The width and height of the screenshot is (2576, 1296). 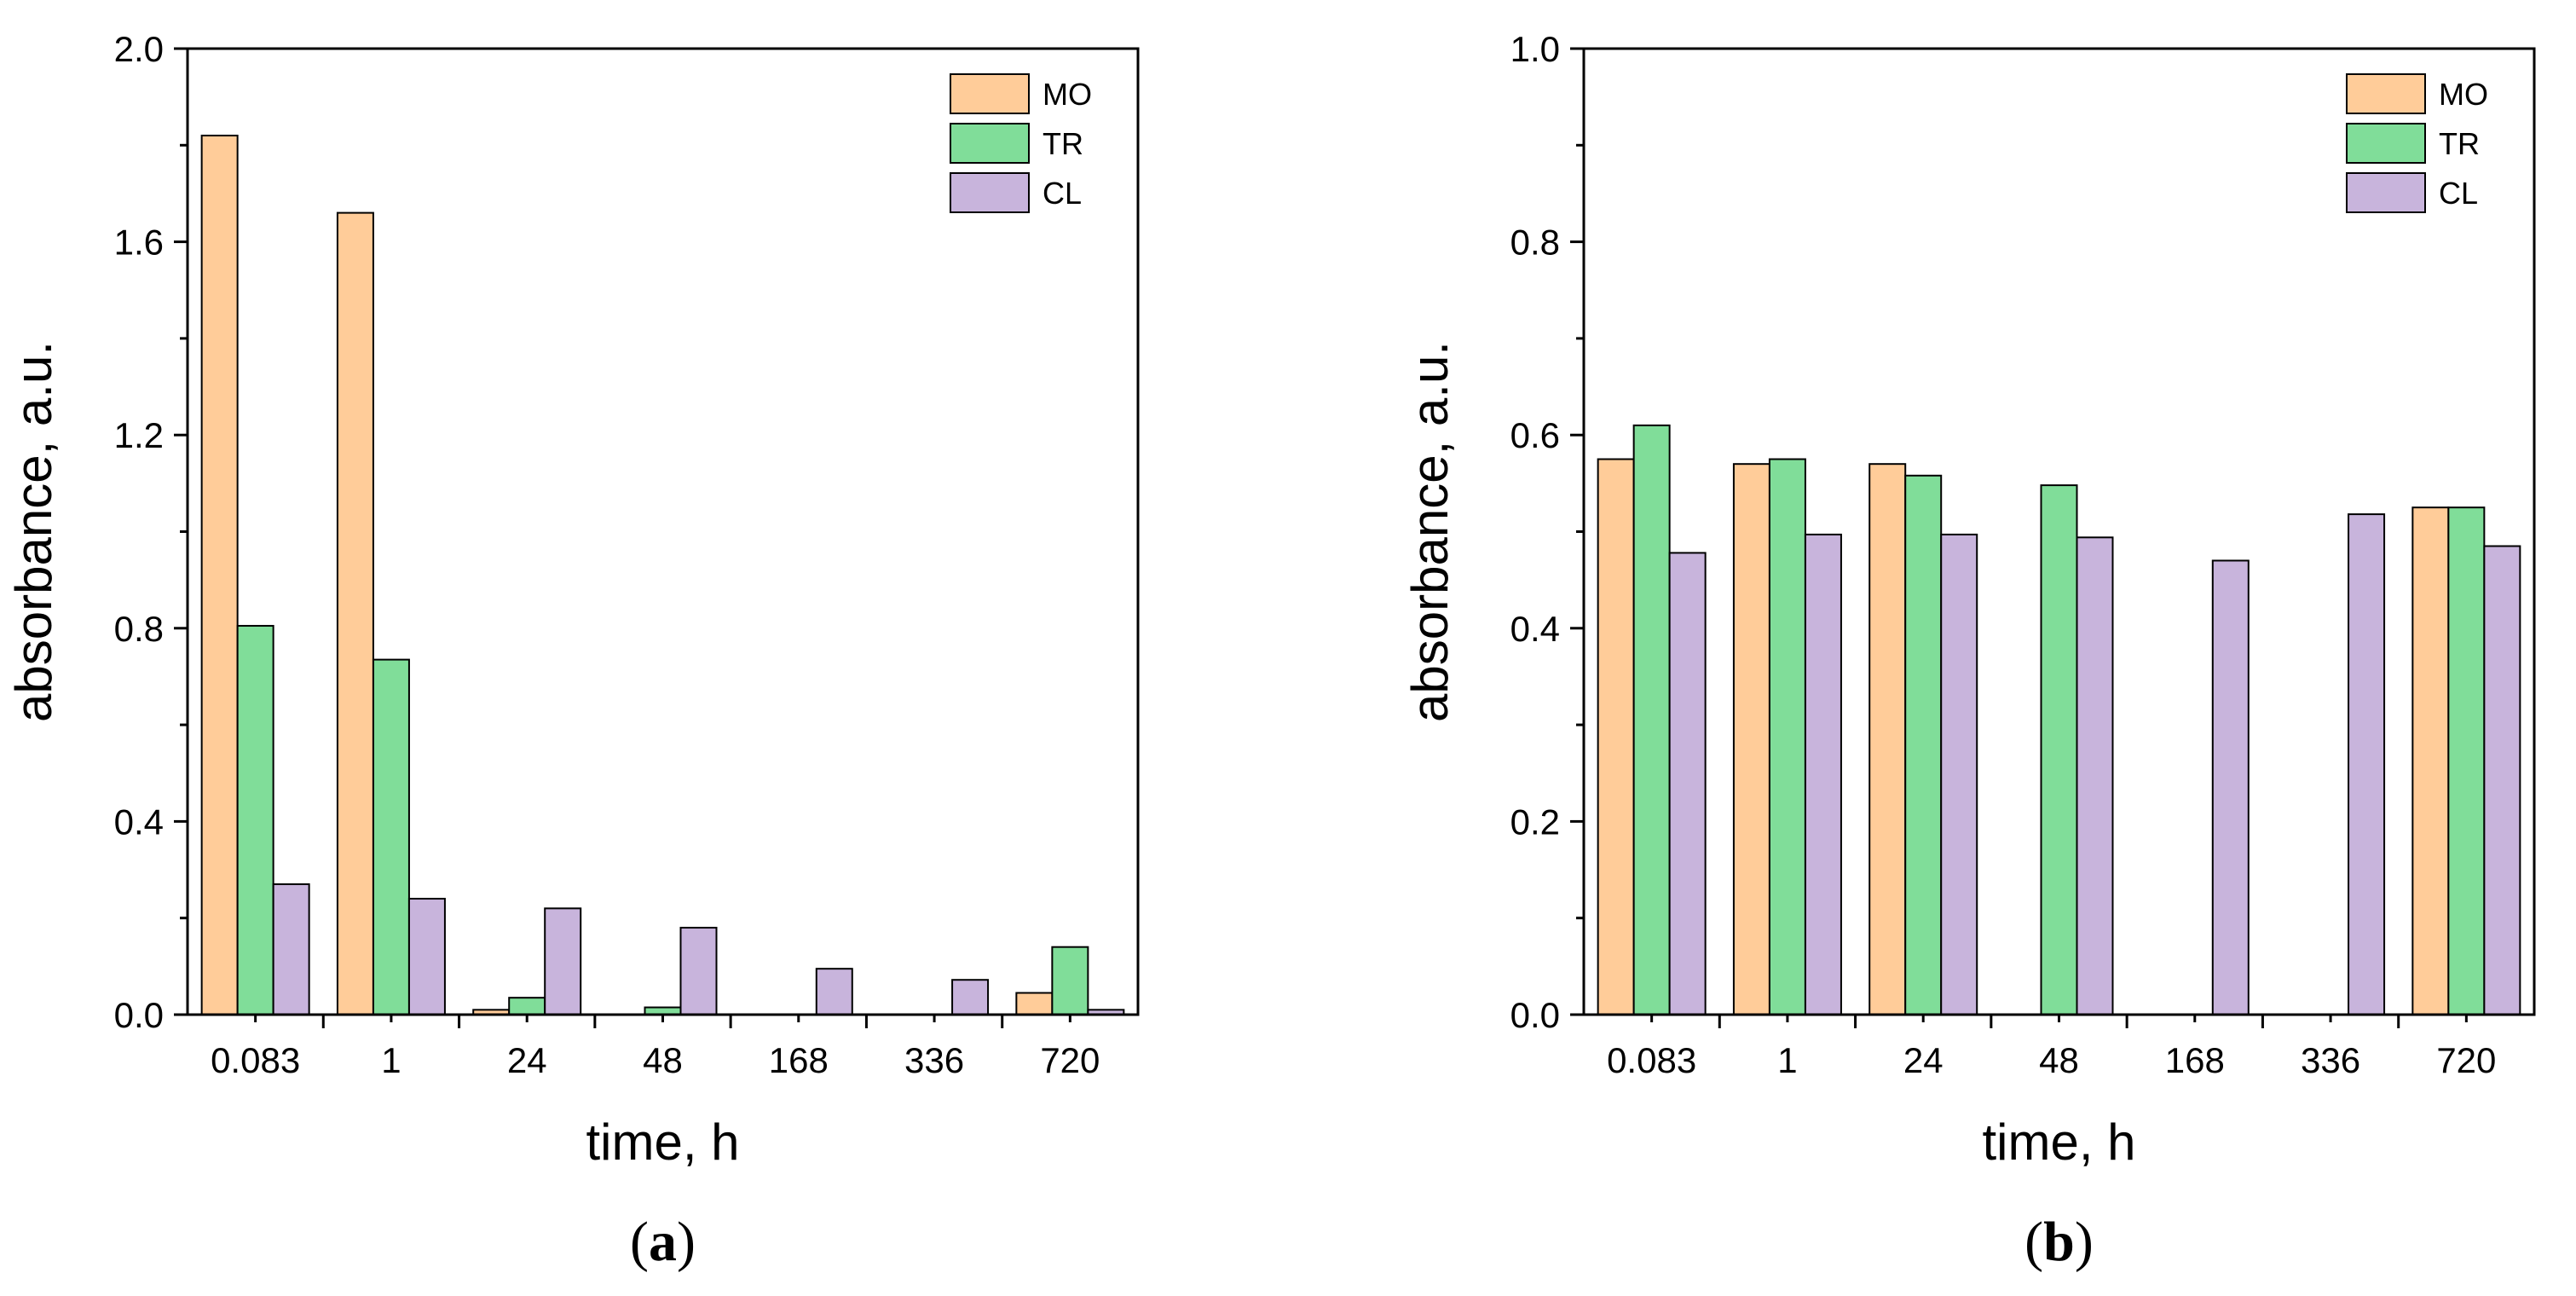 I want to click on y-tick-label: 1.0, so click(x=1535, y=49).